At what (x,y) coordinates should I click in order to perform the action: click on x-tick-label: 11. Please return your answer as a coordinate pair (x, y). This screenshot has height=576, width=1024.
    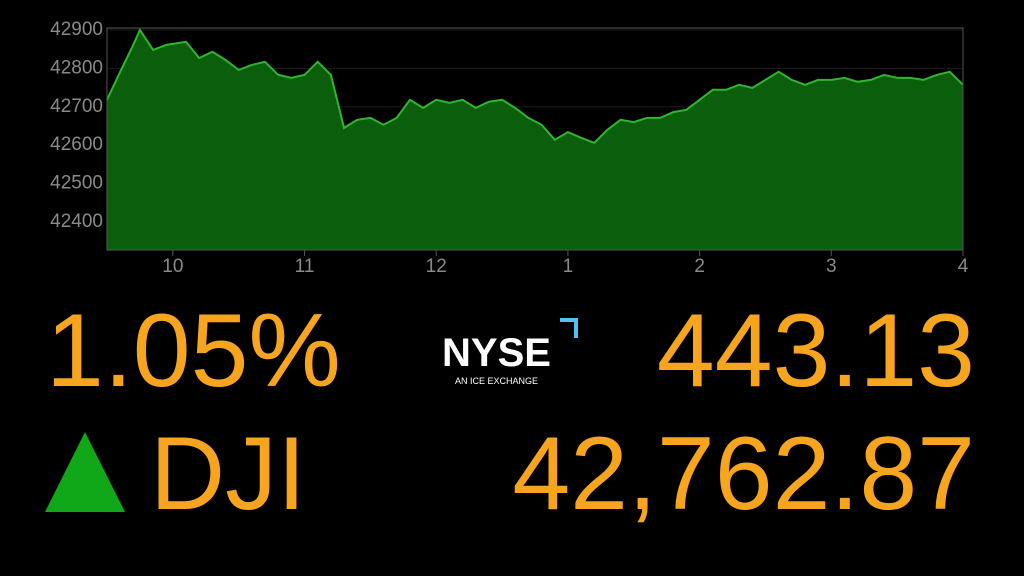
    Looking at the image, I should click on (305, 266).